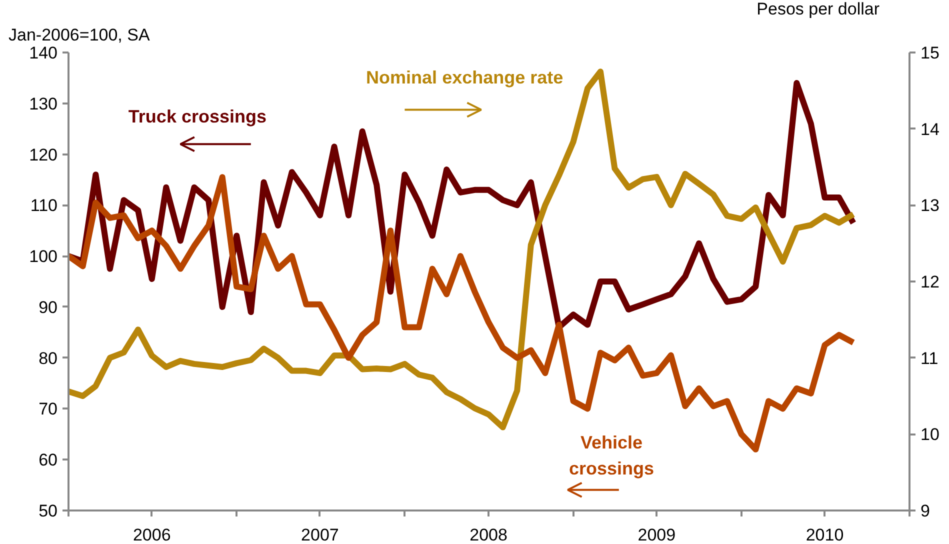  I want to click on y2-tick-label: 9, so click(925, 511).